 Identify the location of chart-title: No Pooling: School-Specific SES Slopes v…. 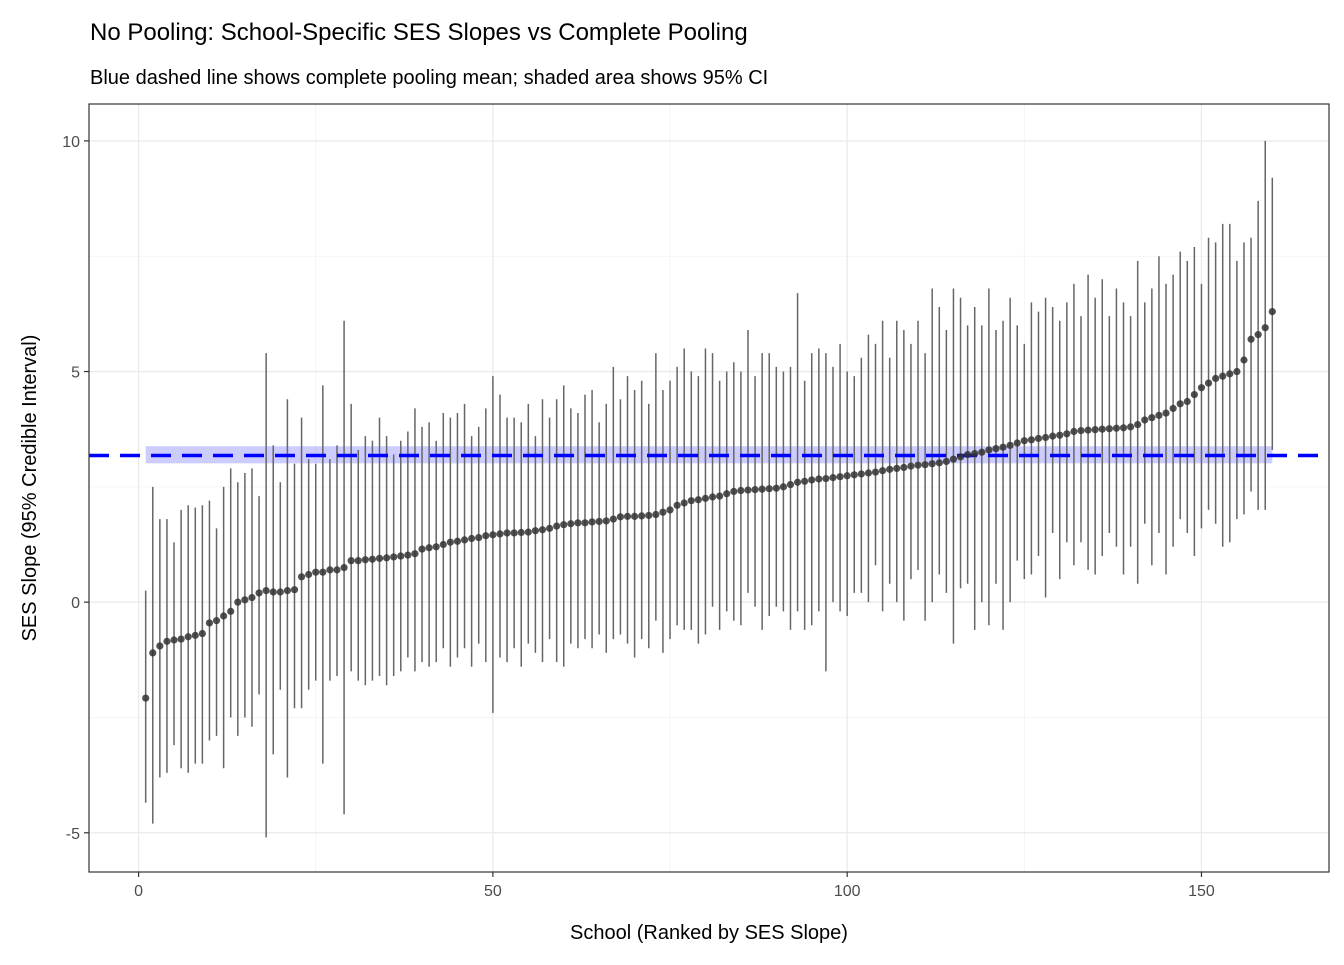
(419, 32).